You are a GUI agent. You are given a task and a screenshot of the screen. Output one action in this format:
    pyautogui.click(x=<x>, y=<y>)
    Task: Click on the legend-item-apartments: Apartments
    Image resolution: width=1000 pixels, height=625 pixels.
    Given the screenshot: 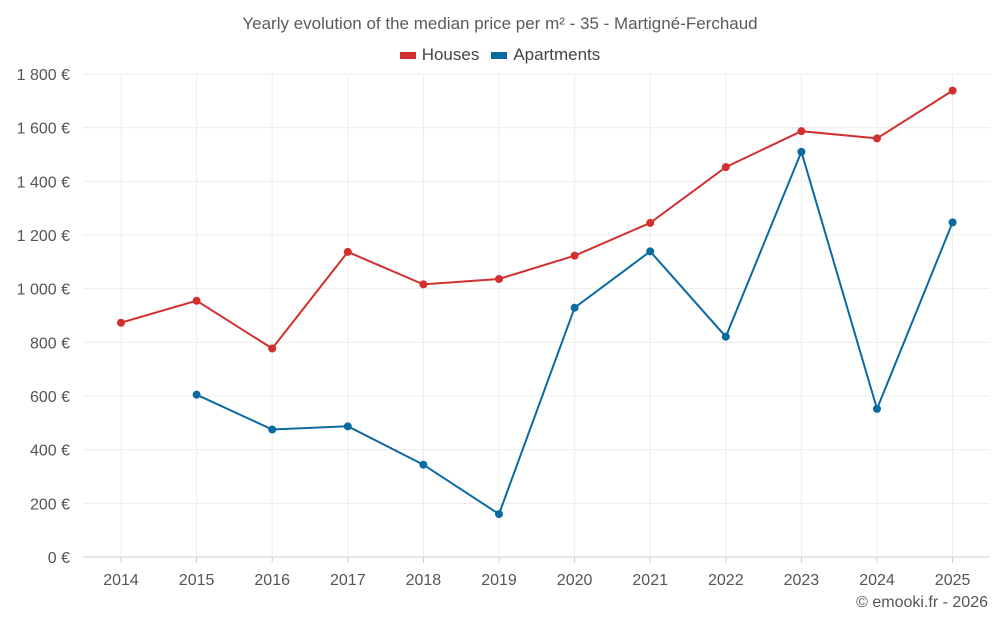 What is the action you would take?
    pyautogui.click(x=545, y=55)
    